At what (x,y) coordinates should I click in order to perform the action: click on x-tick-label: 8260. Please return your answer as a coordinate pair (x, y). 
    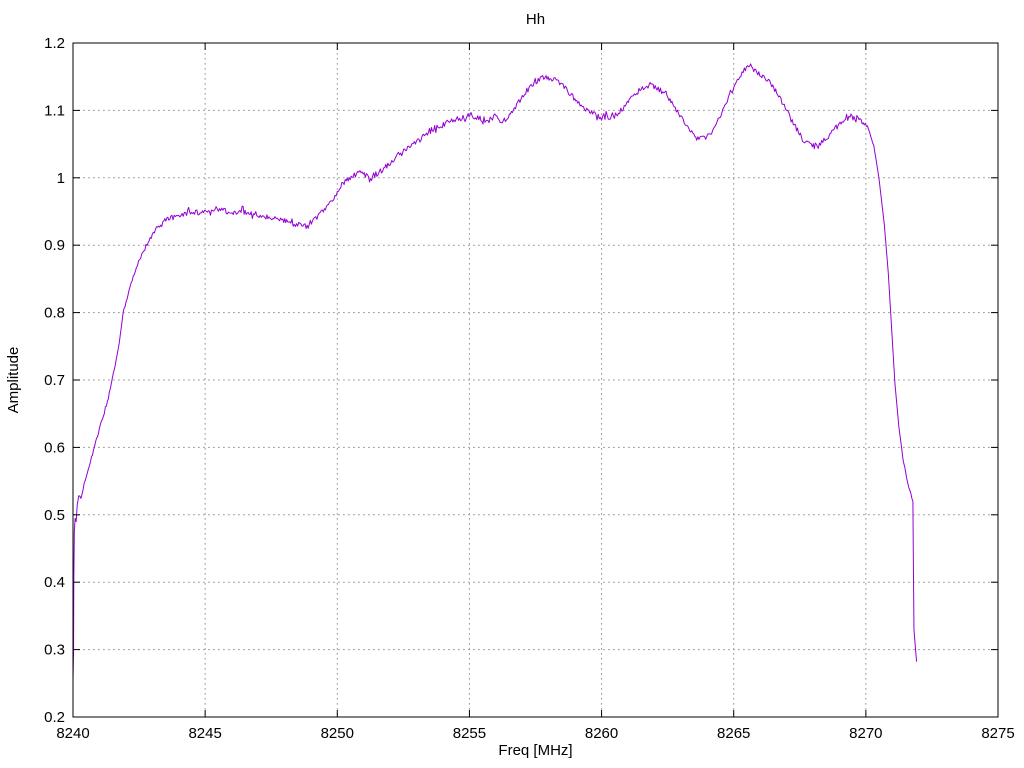
    Looking at the image, I should click on (601, 733).